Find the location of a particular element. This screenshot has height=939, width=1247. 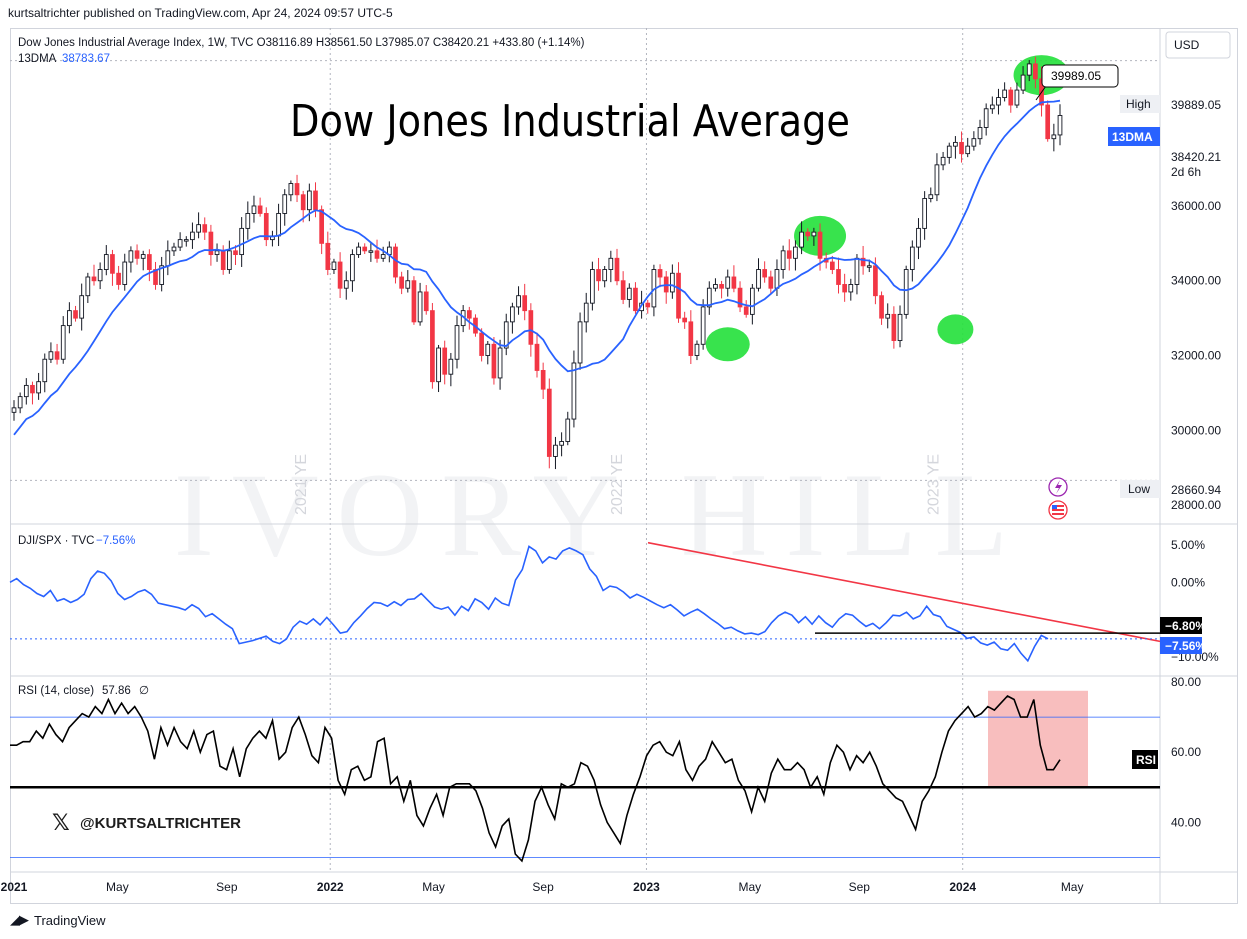

ma-label: 13DMA is located at coordinates (37, 59).